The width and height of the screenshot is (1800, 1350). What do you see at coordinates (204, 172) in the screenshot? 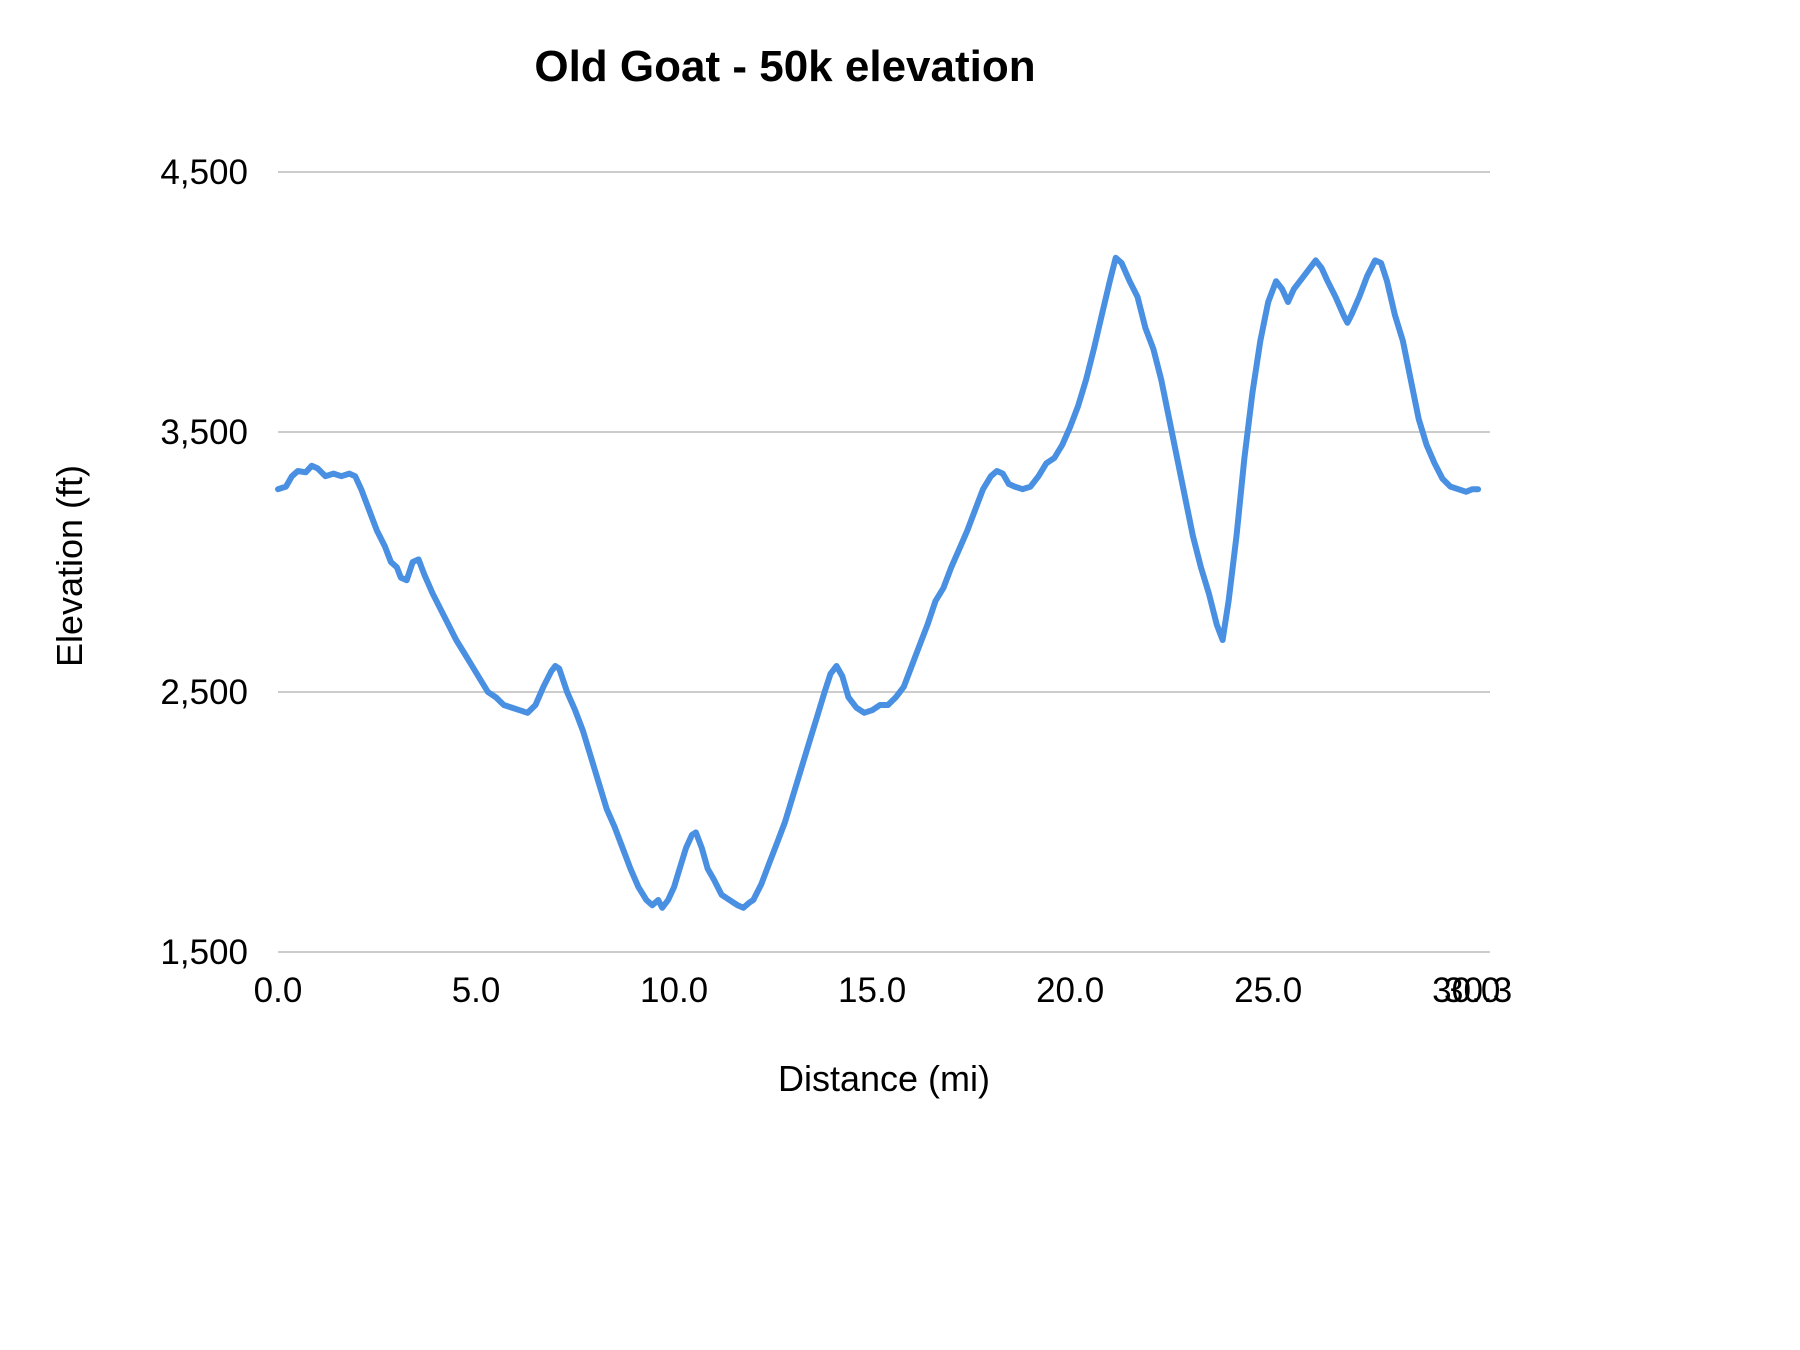
I see `y-tick-label: 4,500` at bounding box center [204, 172].